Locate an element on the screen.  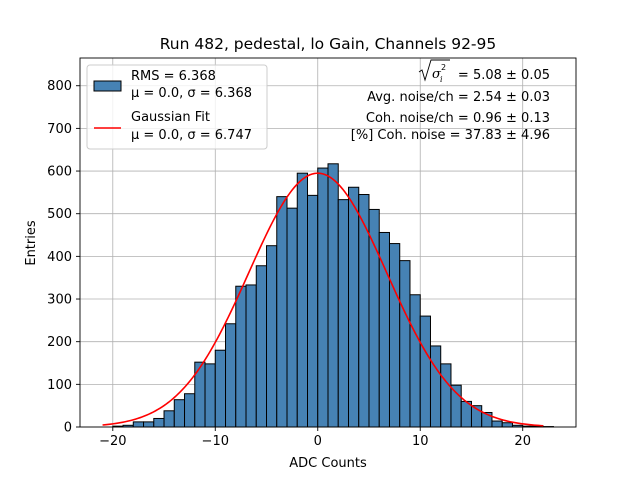
x-axis-ticks: −20 −10 0 10 20 is located at coordinates (315, 438).